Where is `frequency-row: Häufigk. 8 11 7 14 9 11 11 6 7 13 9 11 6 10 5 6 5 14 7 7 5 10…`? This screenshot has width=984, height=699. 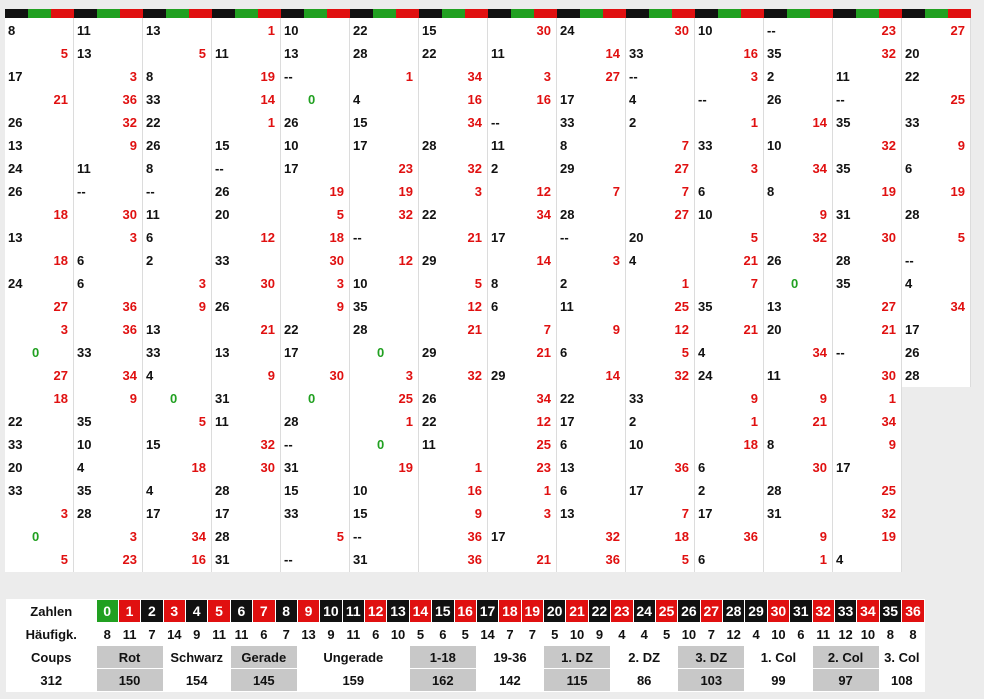
frequency-row: Häufigk. 8 11 7 14 9 11 11 6 7 13 9 11 6 10 5 6 5 14 7 7 5 10… is located at coordinates (465, 634).